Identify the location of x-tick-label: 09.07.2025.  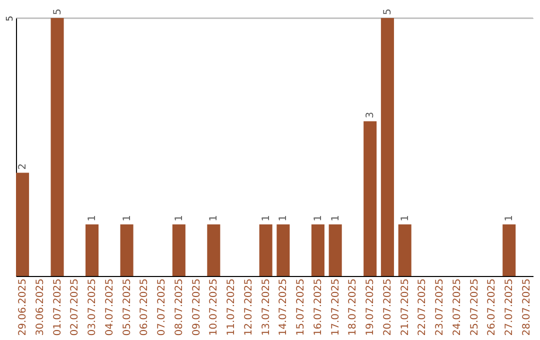
(196, 307).